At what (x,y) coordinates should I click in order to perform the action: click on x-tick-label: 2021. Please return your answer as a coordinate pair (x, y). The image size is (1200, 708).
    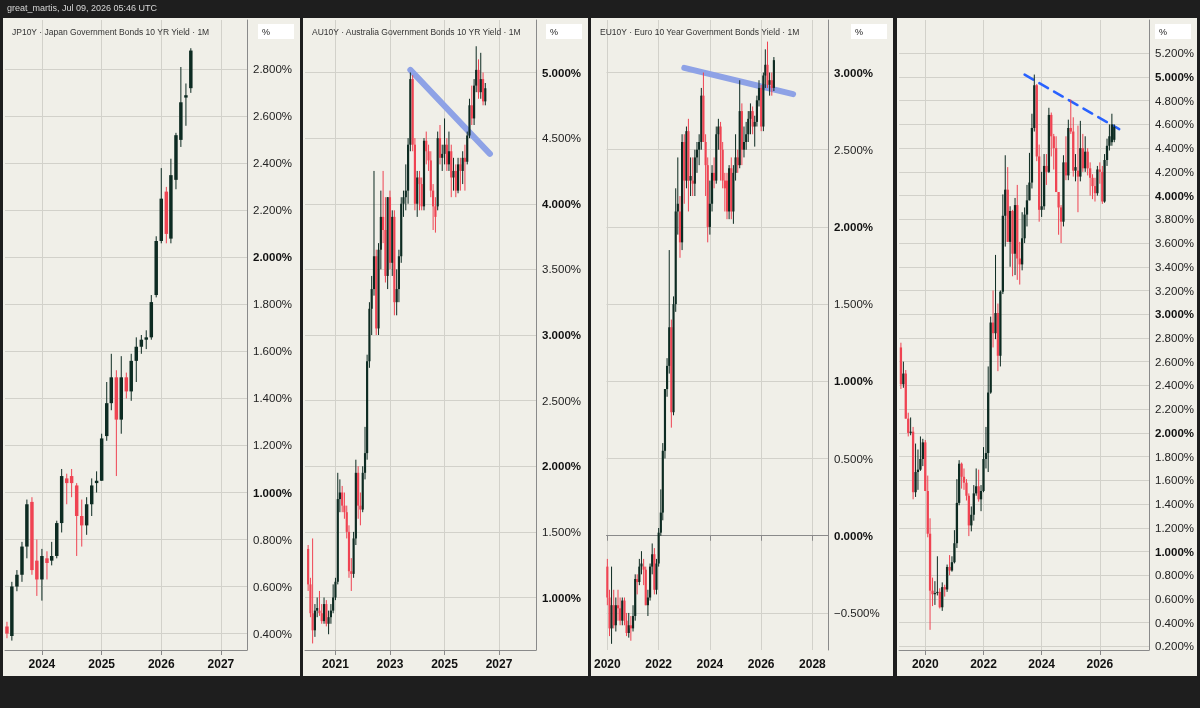
    Looking at the image, I should click on (336, 664).